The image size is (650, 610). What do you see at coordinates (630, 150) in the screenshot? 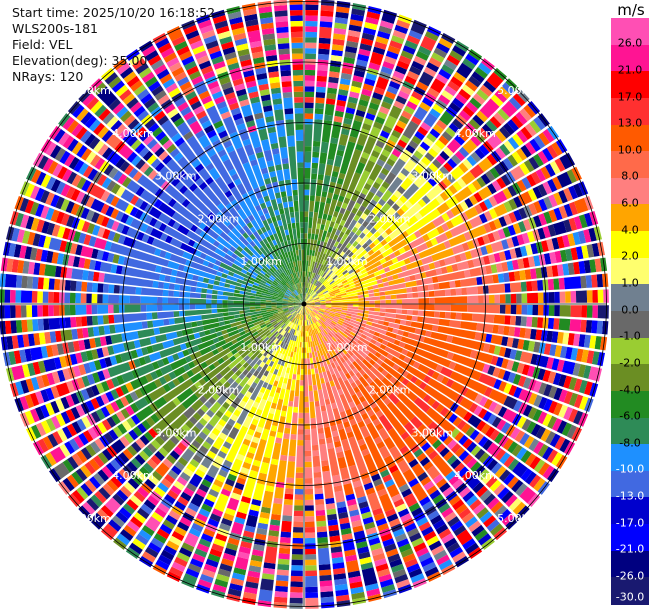
I see `colorbar-tick-label: 10.0` at bounding box center [630, 150].